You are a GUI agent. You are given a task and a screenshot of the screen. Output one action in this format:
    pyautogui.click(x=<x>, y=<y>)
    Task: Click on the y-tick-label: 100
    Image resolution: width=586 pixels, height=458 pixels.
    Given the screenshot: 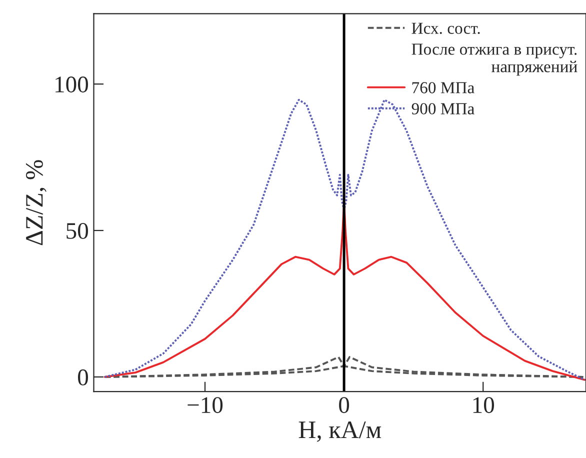 What is the action you would take?
    pyautogui.click(x=72, y=84)
    